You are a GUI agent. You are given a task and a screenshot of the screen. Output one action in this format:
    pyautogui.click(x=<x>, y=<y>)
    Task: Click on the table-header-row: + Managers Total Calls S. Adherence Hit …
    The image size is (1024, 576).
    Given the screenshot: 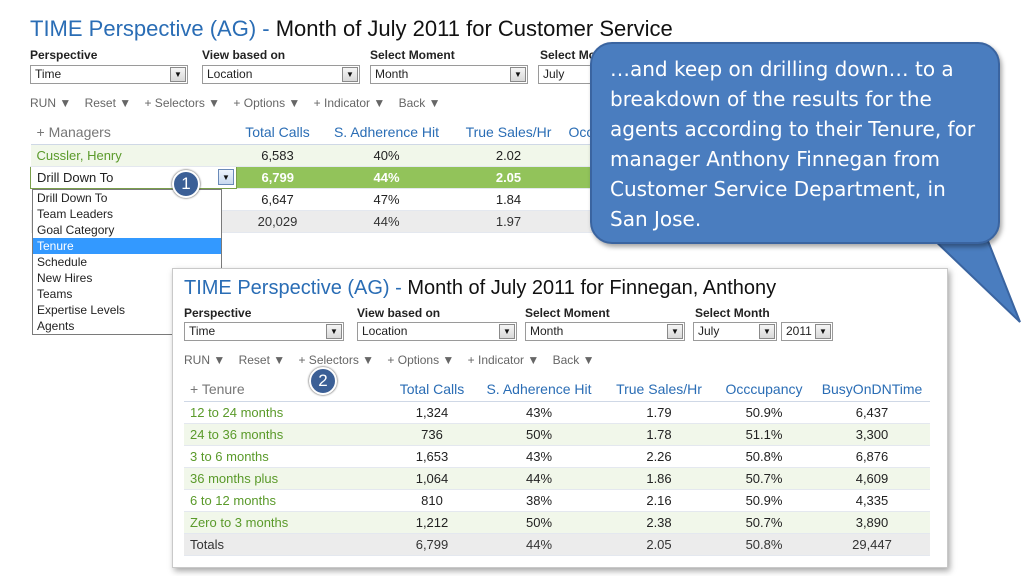 What is the action you would take?
    pyautogui.click(x=331, y=132)
    